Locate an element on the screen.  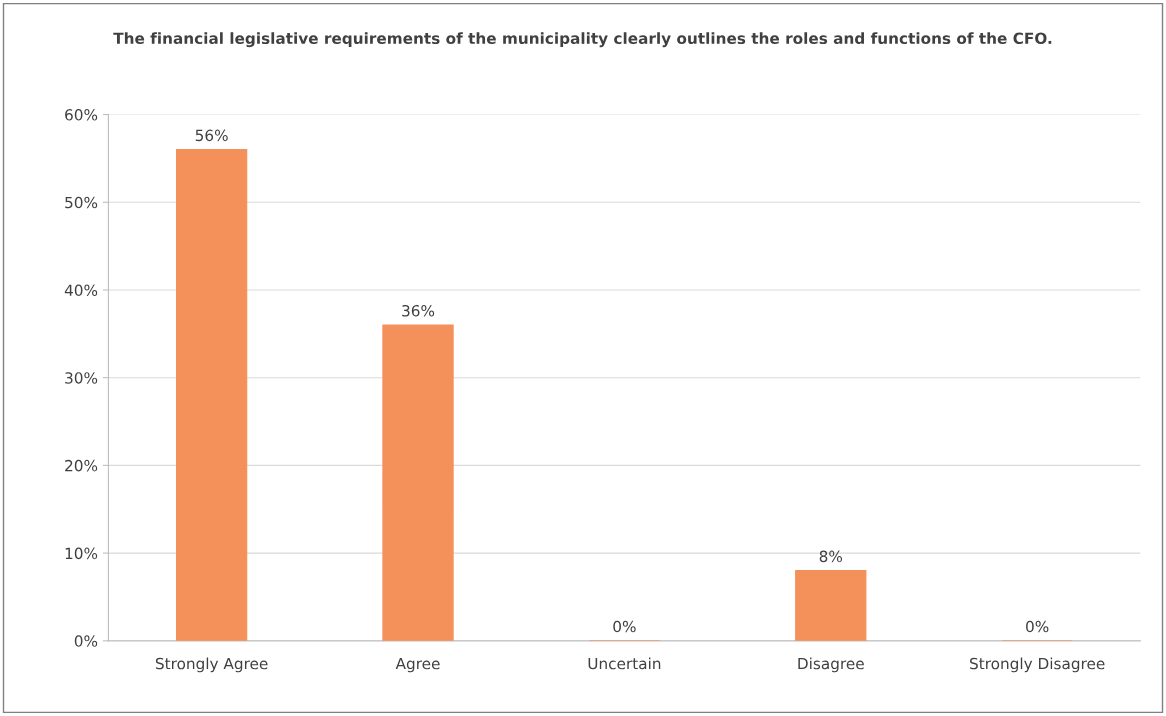
x-tick-label: Agree is located at coordinates (417, 665).